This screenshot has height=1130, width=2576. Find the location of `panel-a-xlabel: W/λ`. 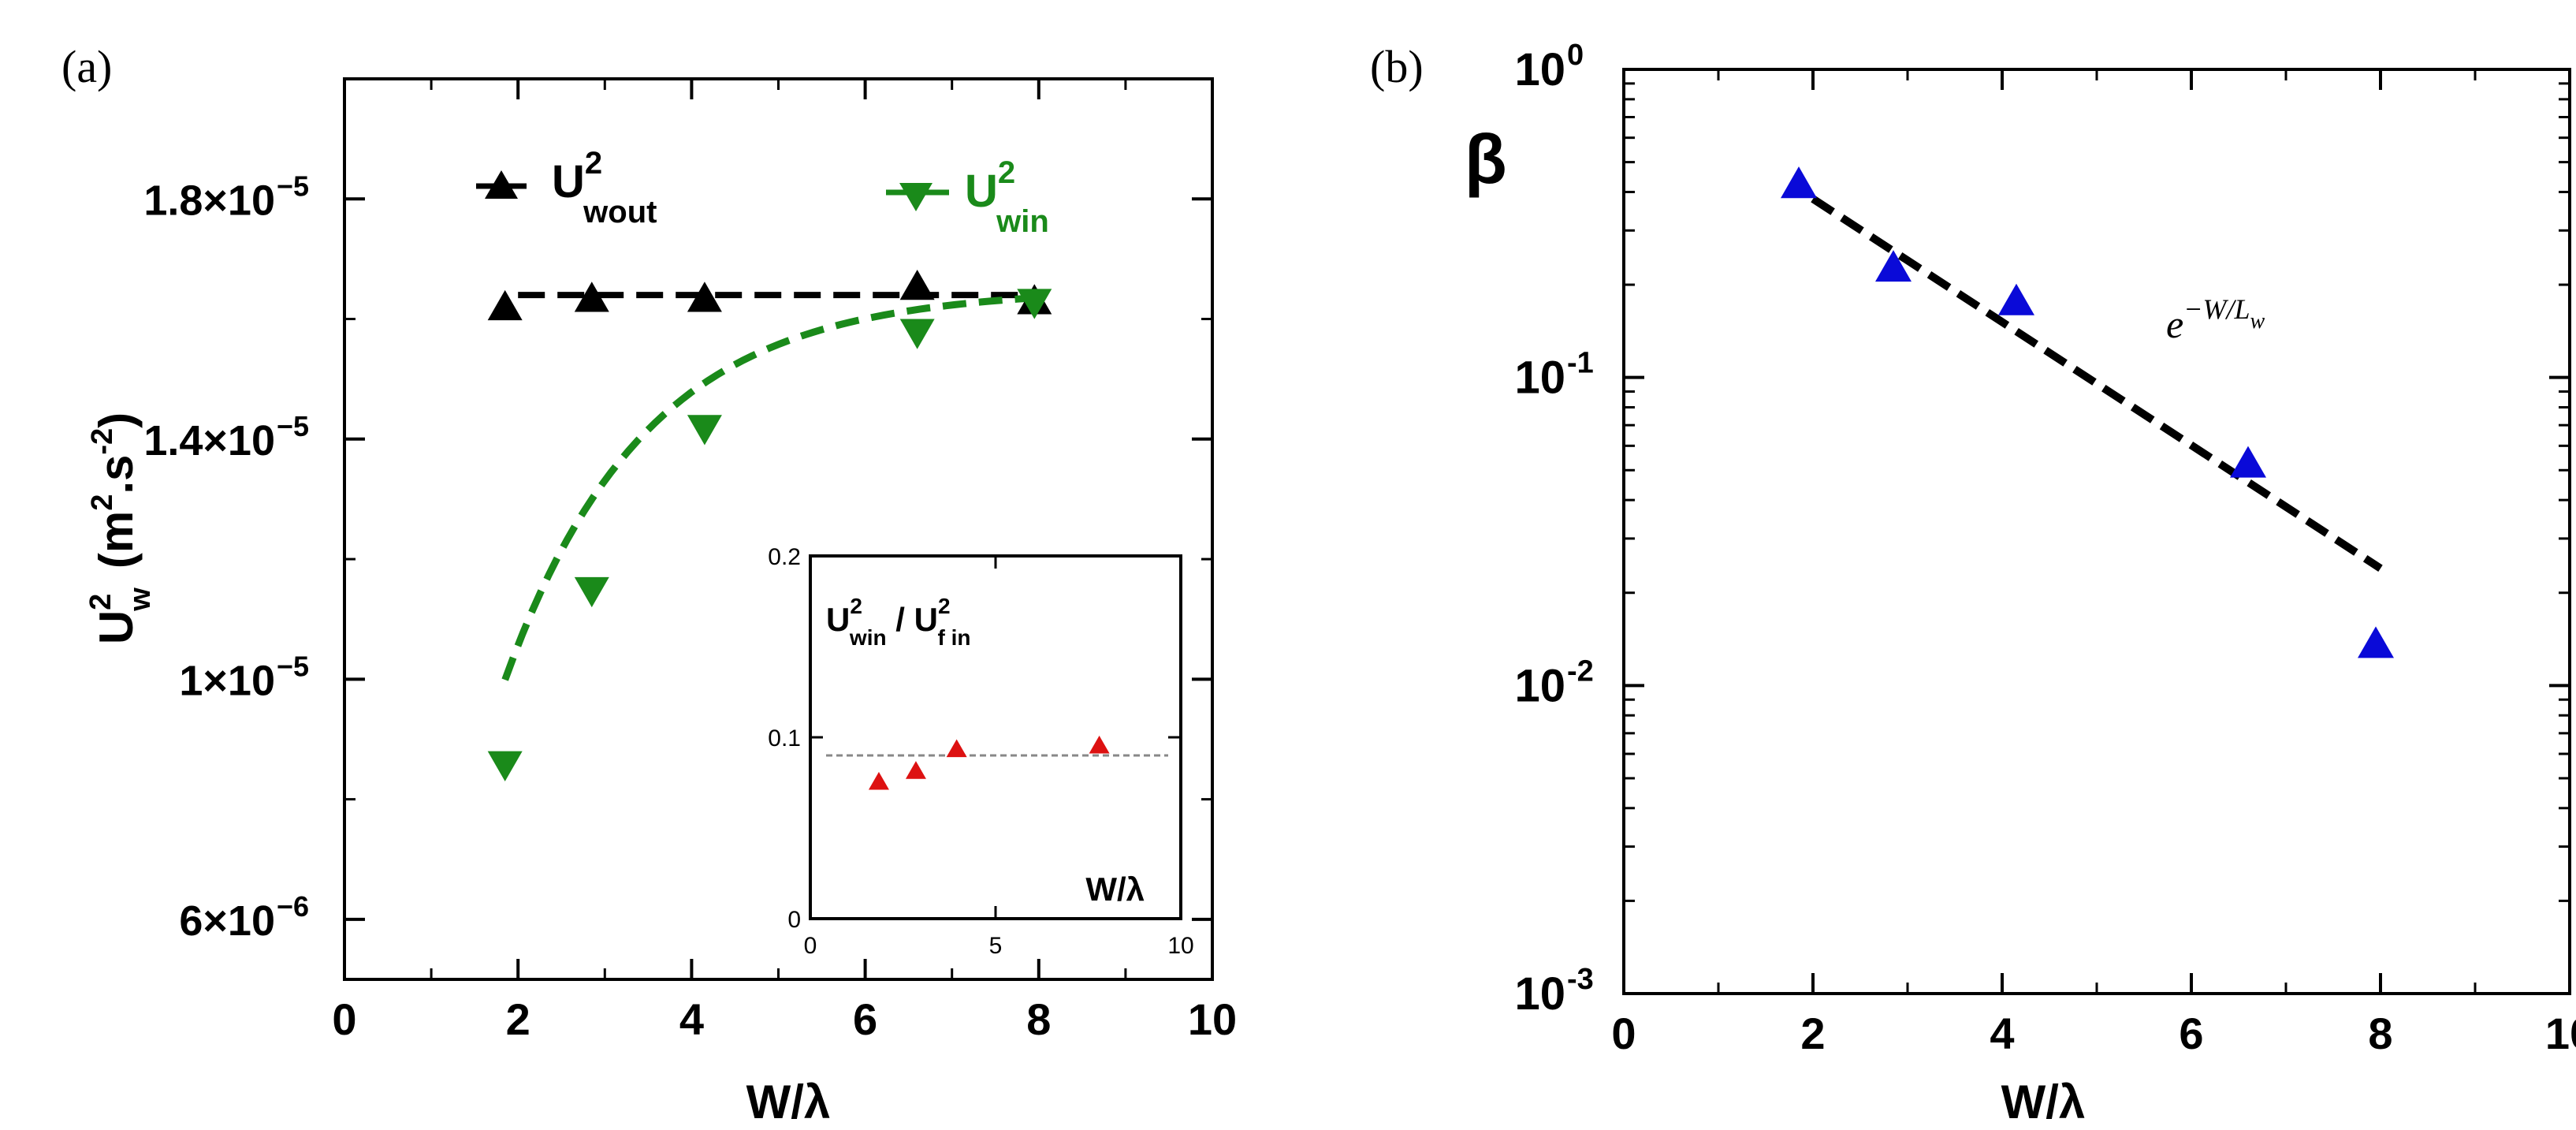

panel-a-xlabel: W/λ is located at coordinates (788, 1102).